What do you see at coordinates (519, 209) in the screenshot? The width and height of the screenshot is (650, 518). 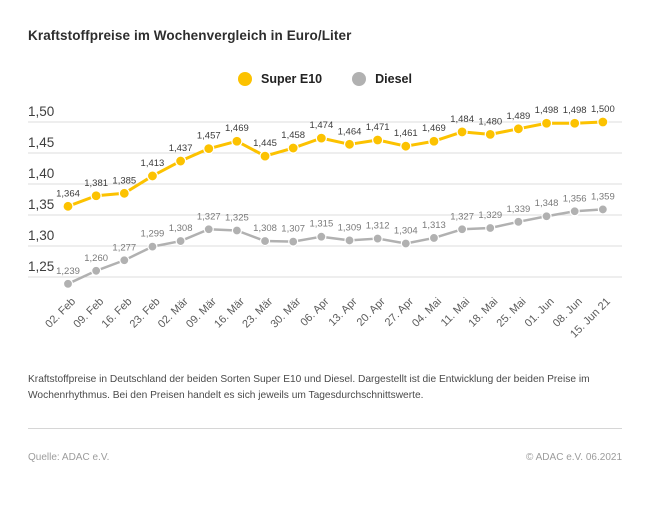 I see `data-label-diesel: 1,339` at bounding box center [519, 209].